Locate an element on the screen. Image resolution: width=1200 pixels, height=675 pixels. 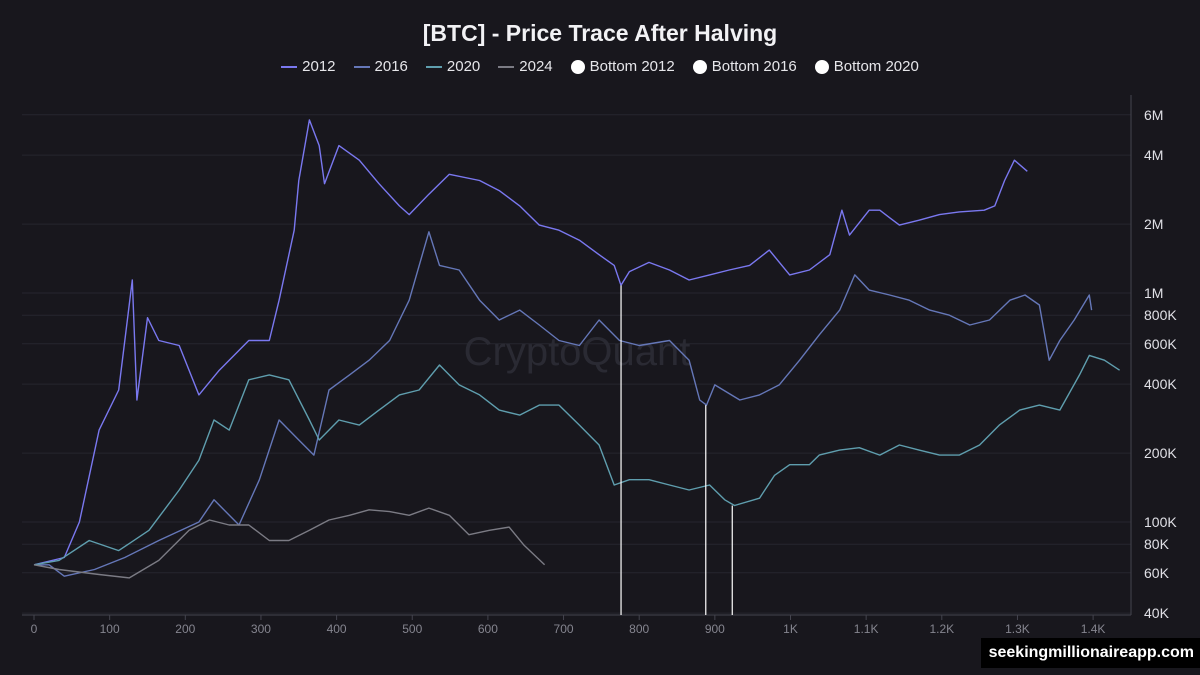
x-tick-label: 1K is located at coordinates (790, 629).